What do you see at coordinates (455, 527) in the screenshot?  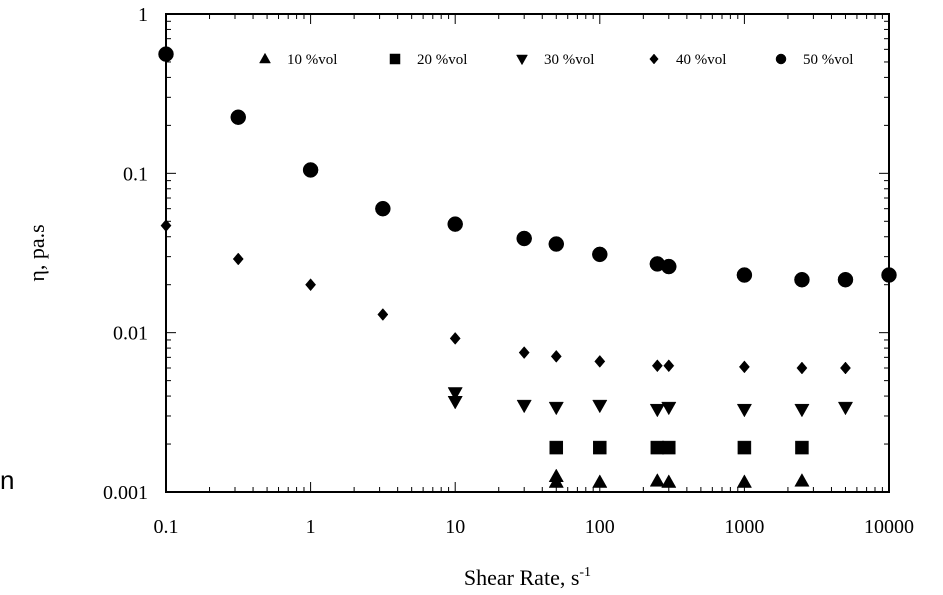 I see `x-tick-label: 10` at bounding box center [455, 527].